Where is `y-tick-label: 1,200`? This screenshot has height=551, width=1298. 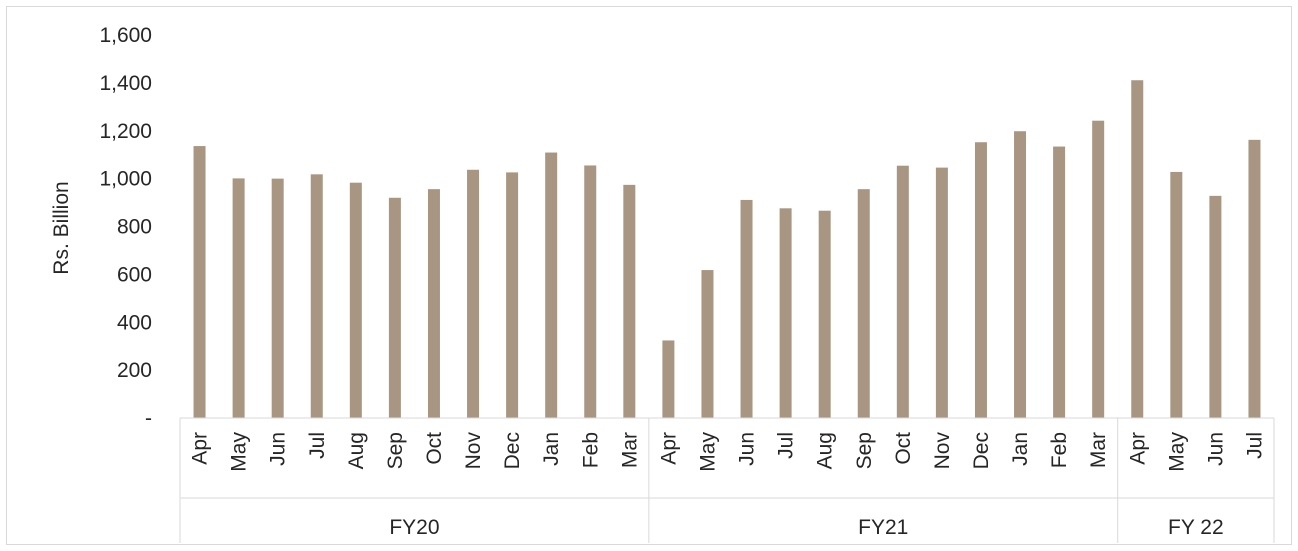
y-tick-label: 1,200 is located at coordinates (125, 131).